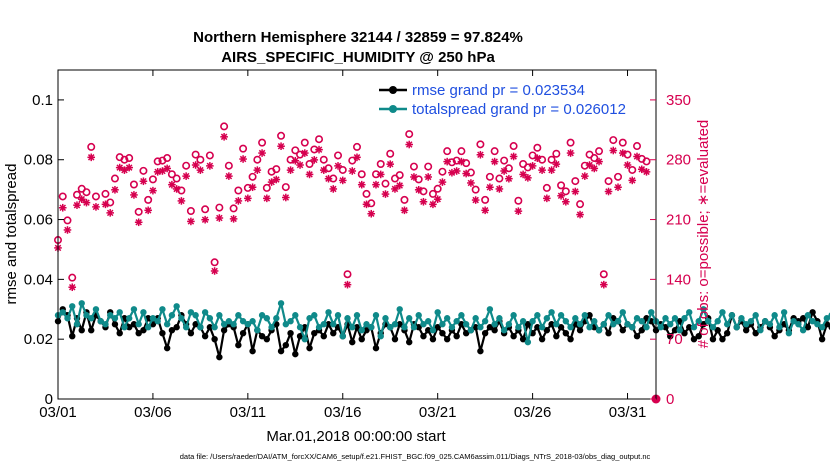 The height and width of the screenshot is (470, 830). Describe the element at coordinates (674, 339) in the screenshot. I see `y2-tick-label: 70` at that location.